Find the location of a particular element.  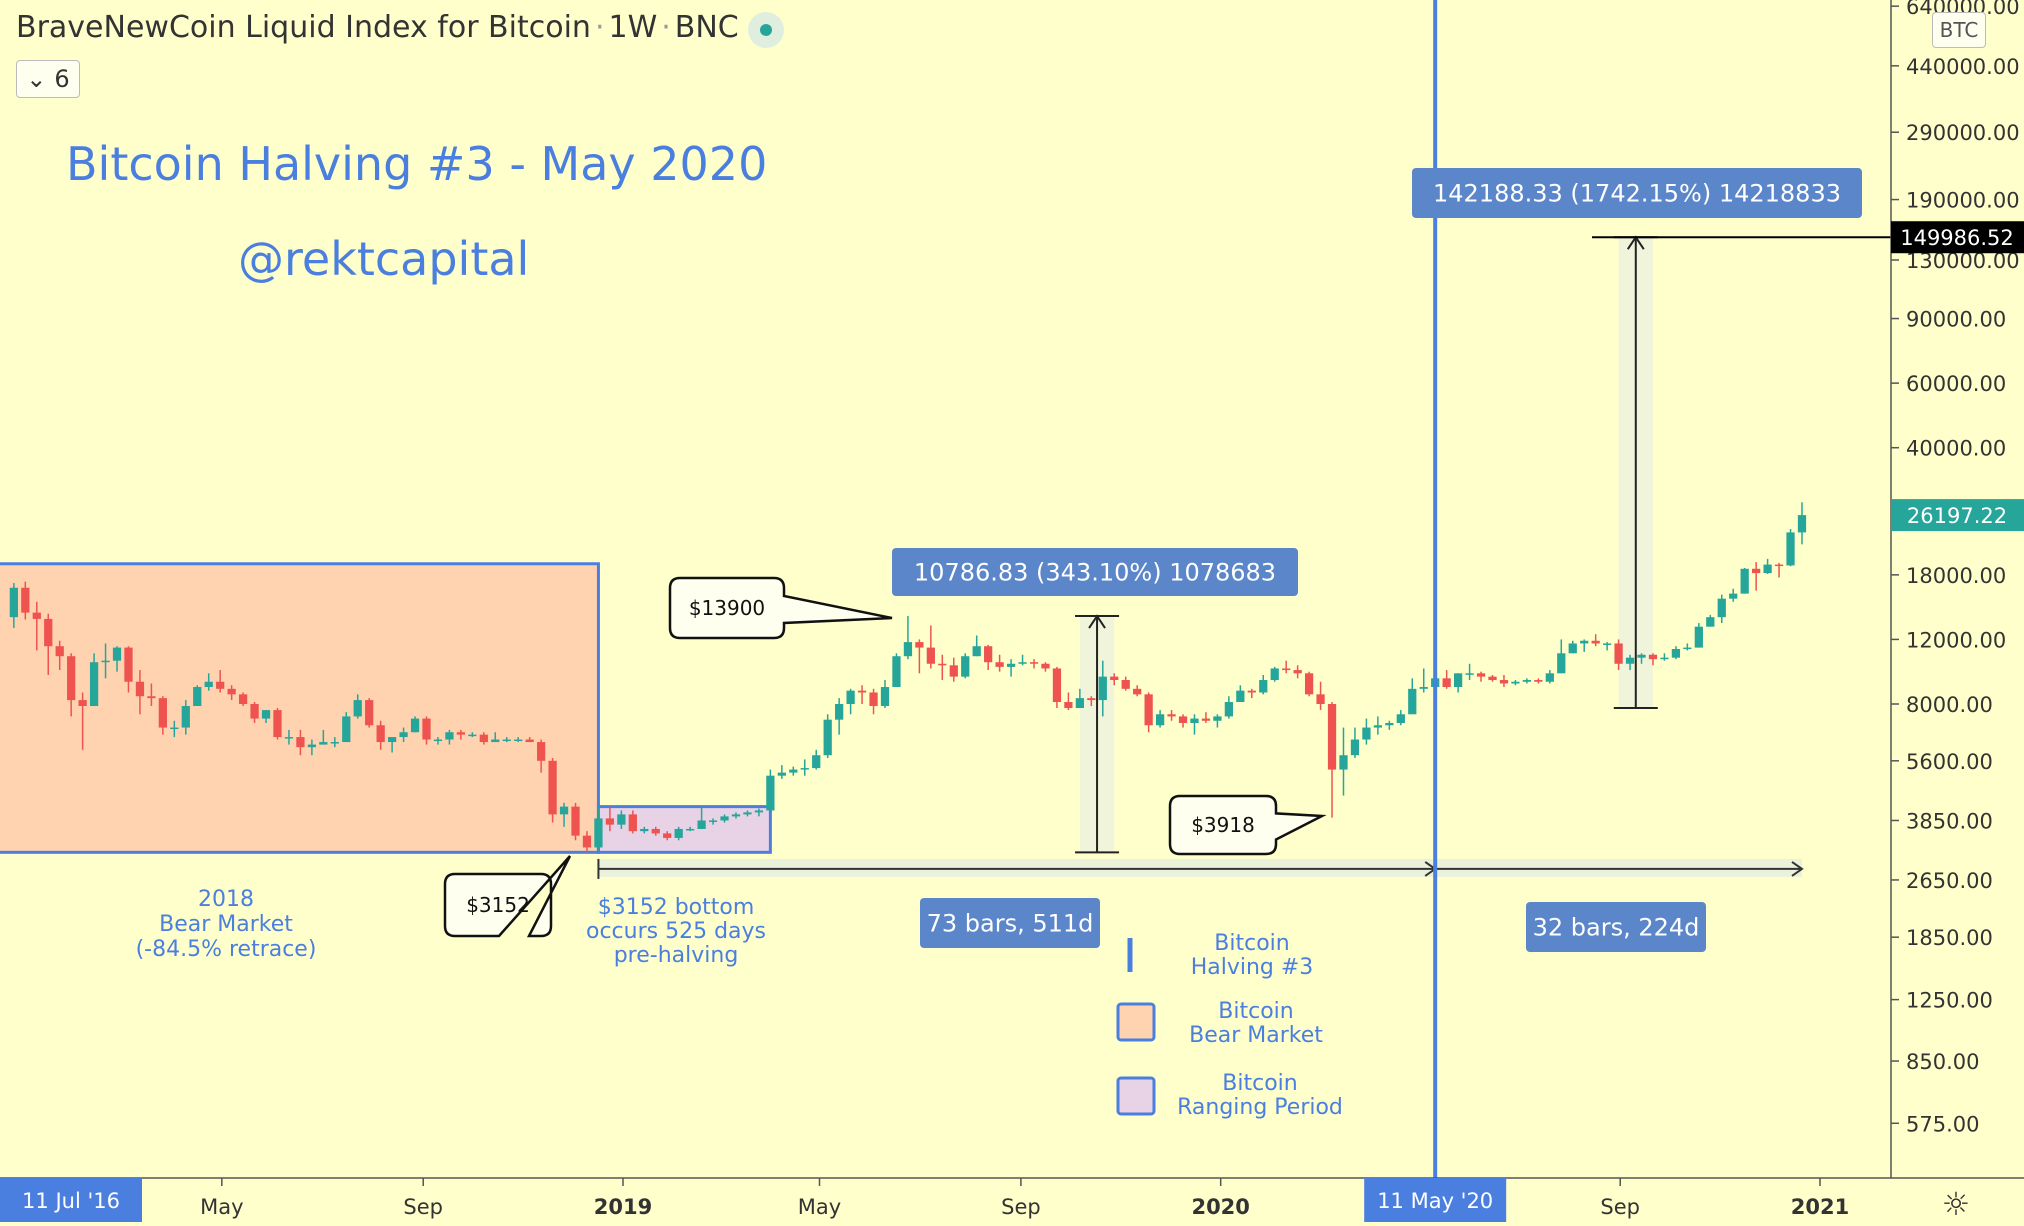

y-tick-label-13: 3850.00 is located at coordinates (1949, 821).